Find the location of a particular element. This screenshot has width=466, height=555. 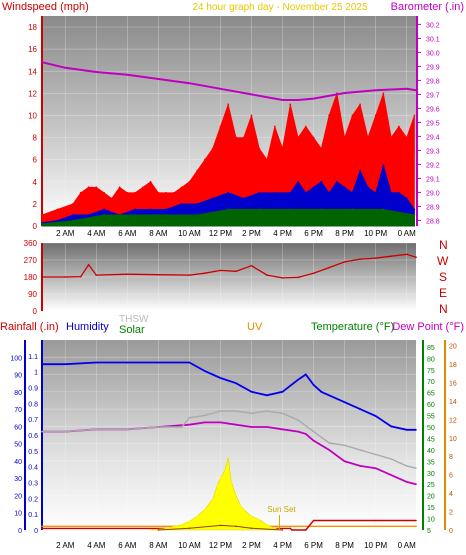

rainfall-tick-4: 0.4 is located at coordinates (33, 468).